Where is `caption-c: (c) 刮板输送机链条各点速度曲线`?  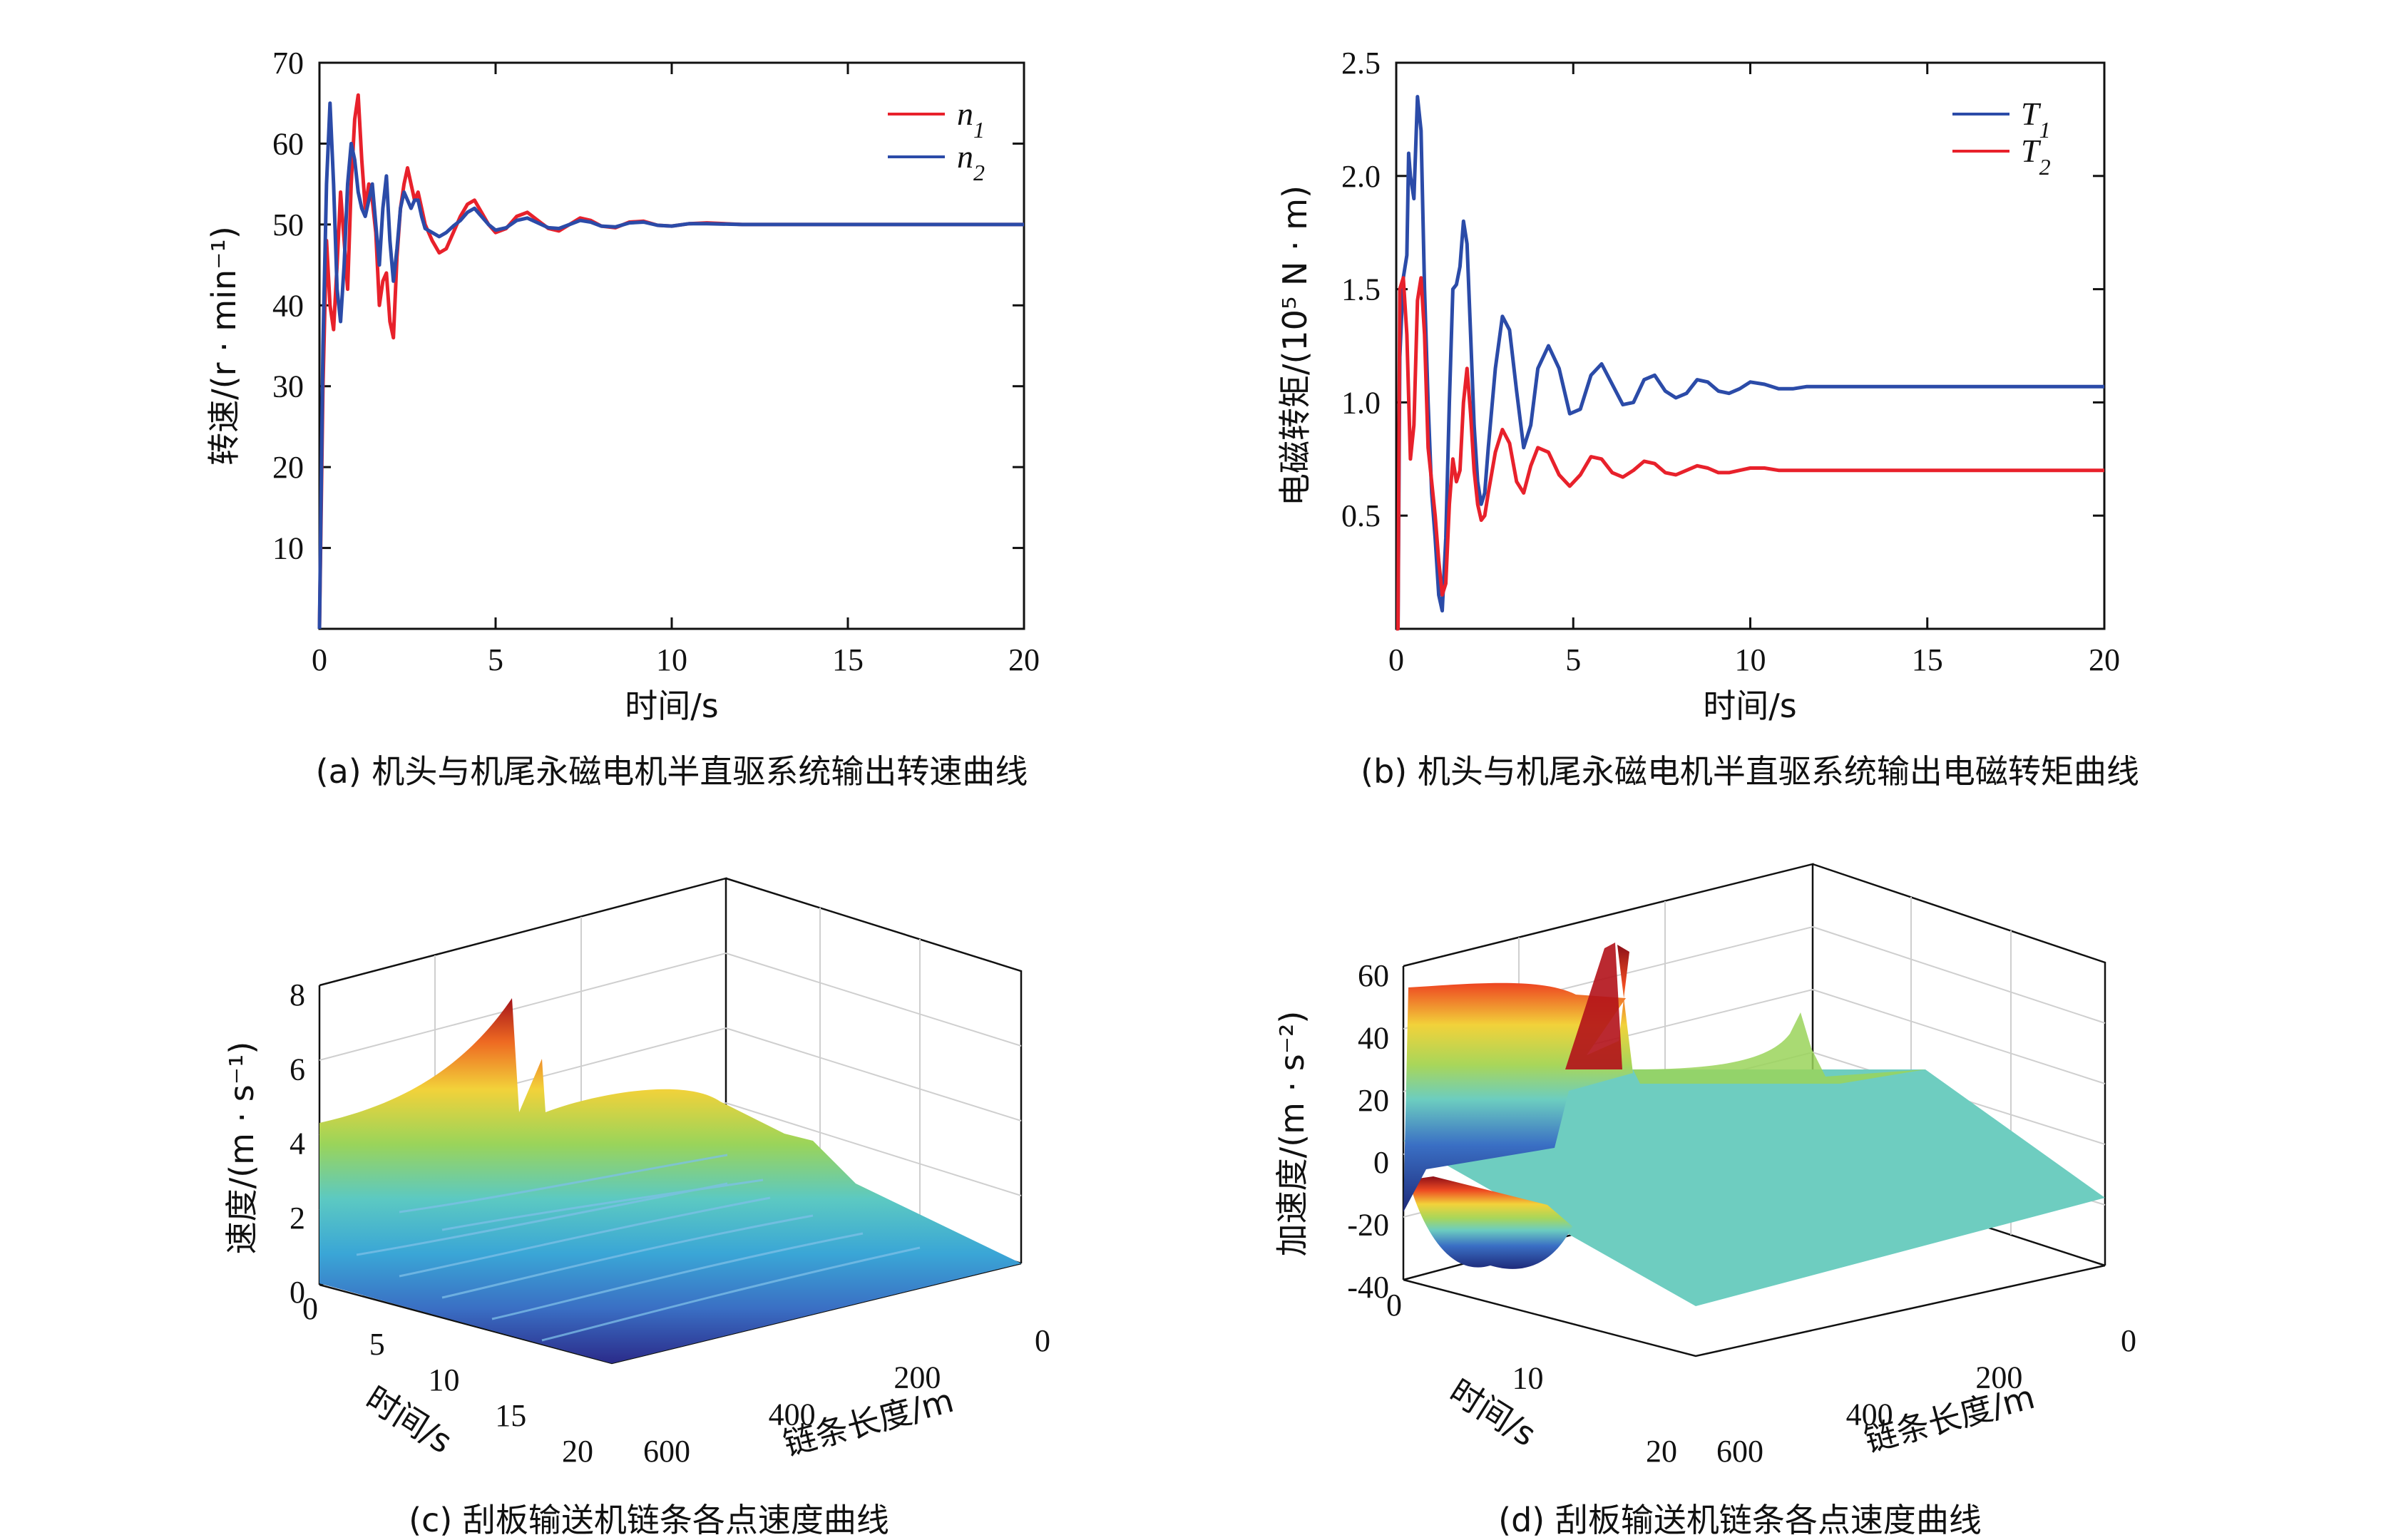 caption-c: (c) 刮板输送机链条各点速度曲线 is located at coordinates (649, 1520).